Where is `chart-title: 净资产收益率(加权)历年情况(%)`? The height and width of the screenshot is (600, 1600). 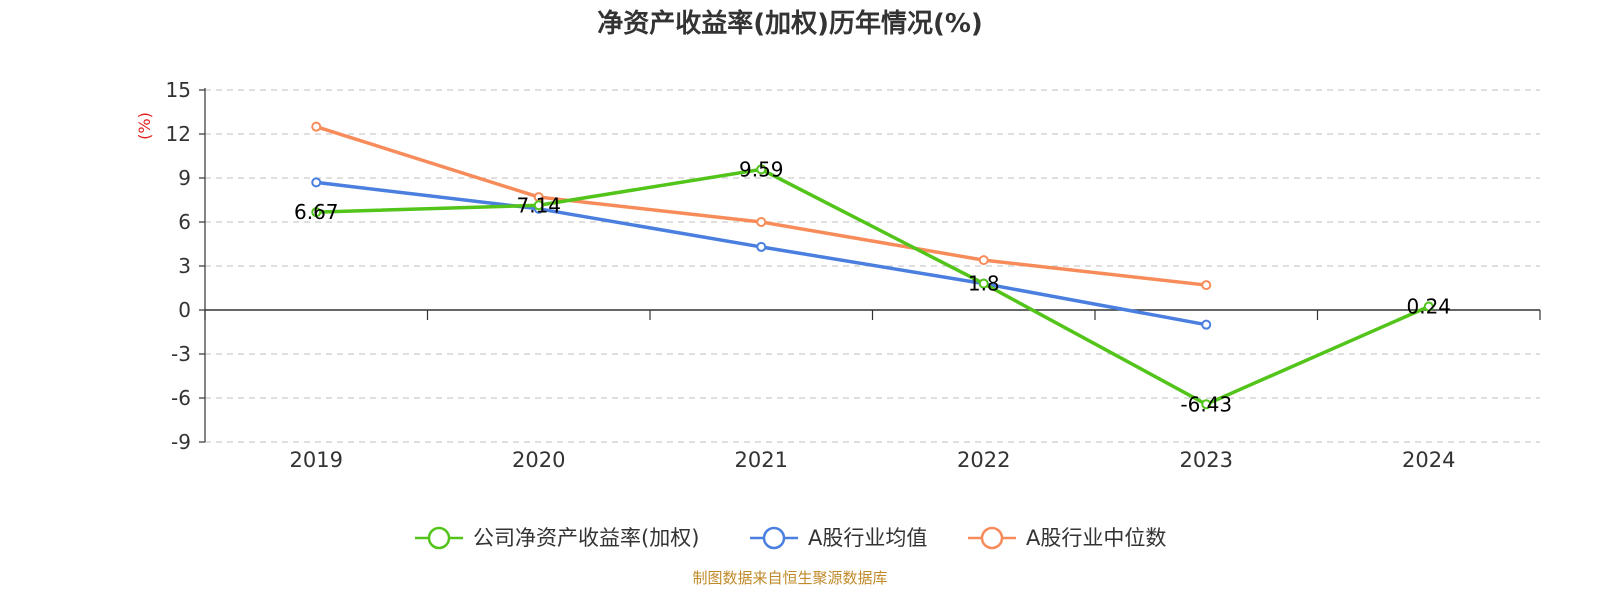 chart-title: 净资产收益率(加权)历年情况(%) is located at coordinates (790, 23).